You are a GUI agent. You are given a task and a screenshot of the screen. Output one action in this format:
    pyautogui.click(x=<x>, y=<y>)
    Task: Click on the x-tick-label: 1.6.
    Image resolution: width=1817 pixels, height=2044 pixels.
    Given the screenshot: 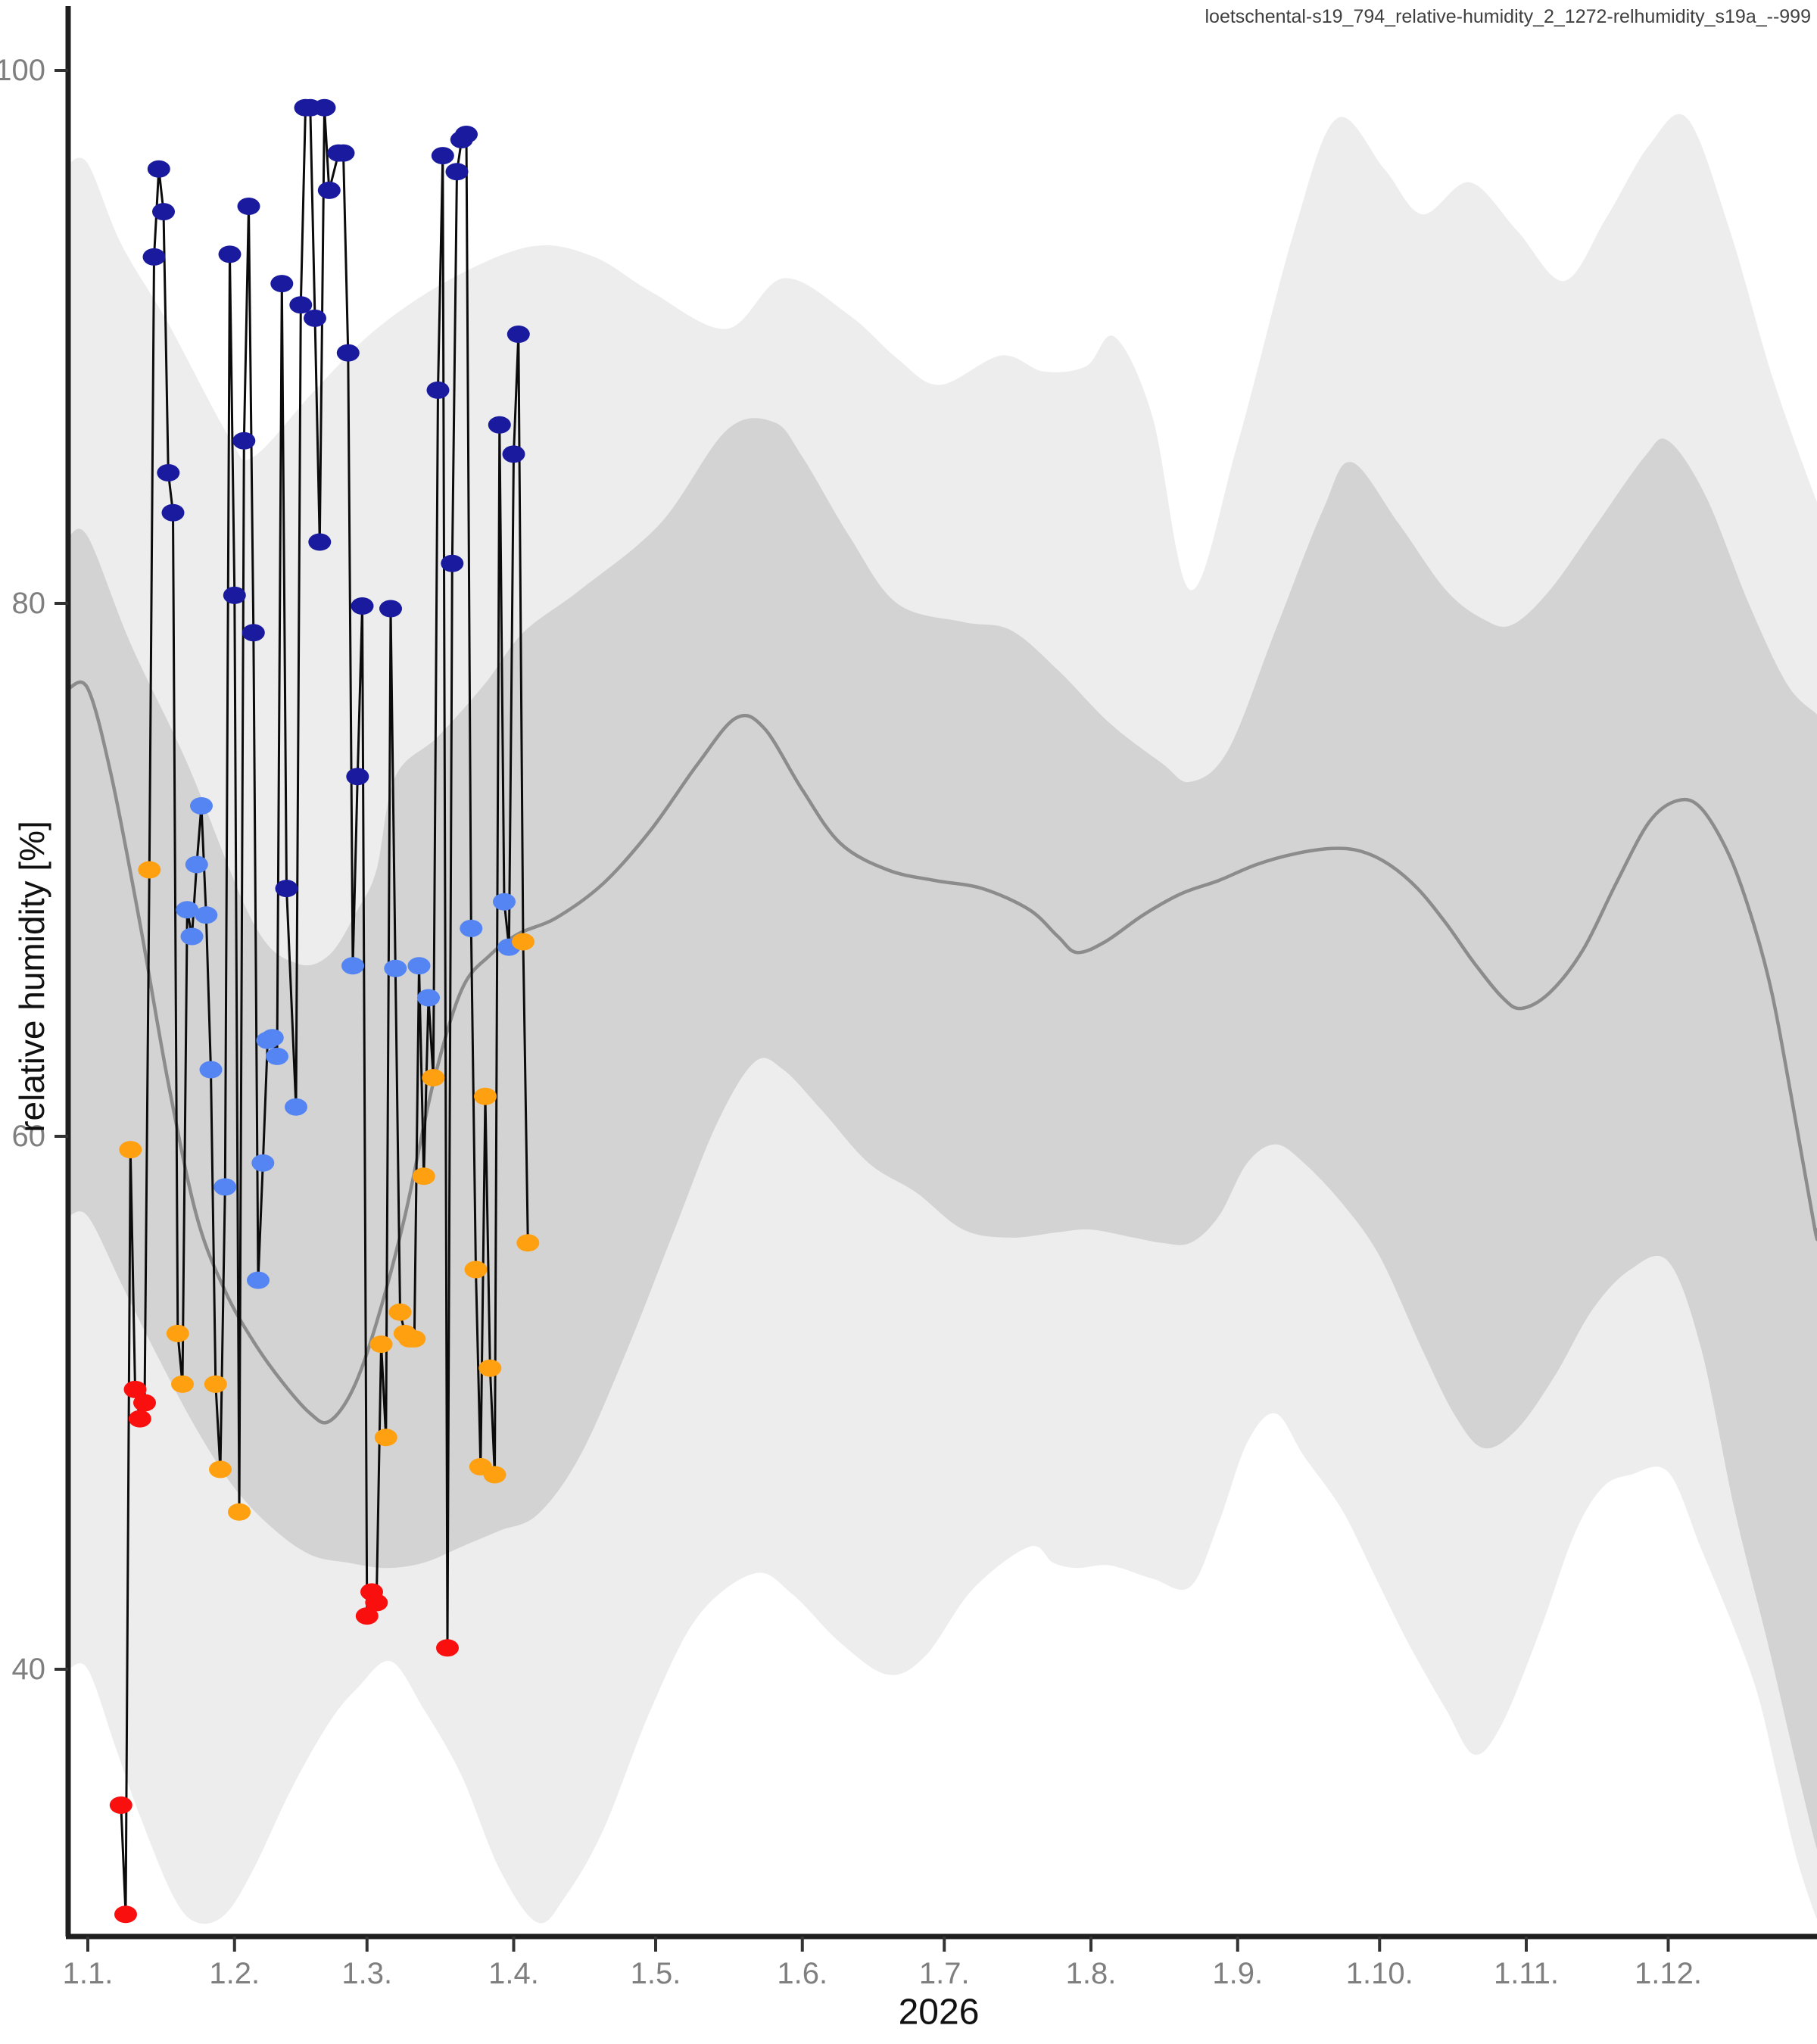 What is the action you would take?
    pyautogui.click(x=802, y=1973)
    